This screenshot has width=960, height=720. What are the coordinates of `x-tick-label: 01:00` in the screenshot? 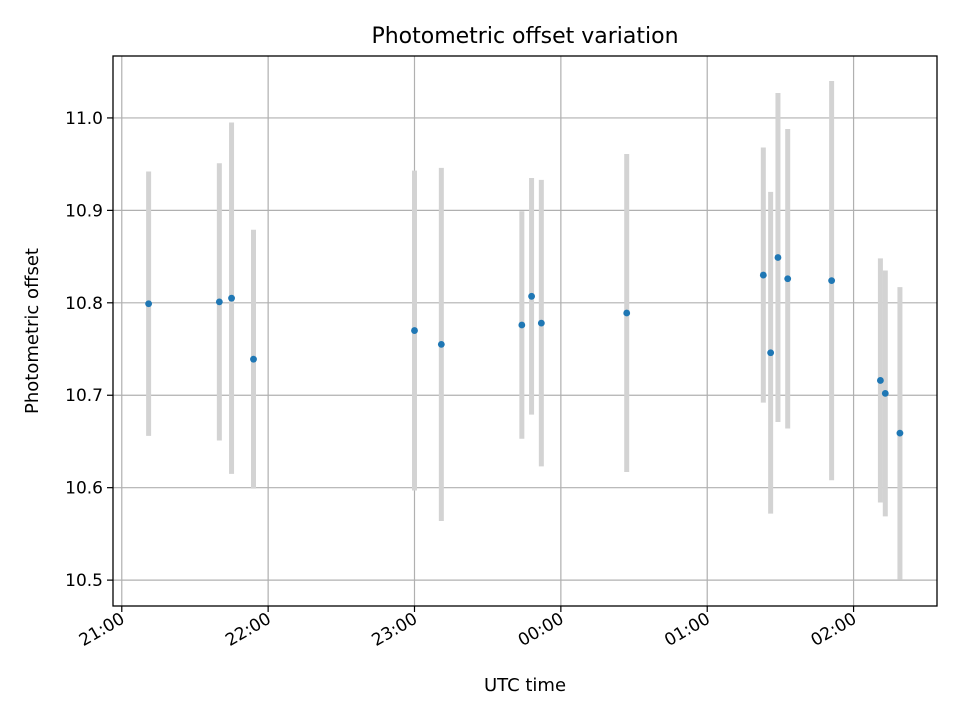 It's located at (687, 630).